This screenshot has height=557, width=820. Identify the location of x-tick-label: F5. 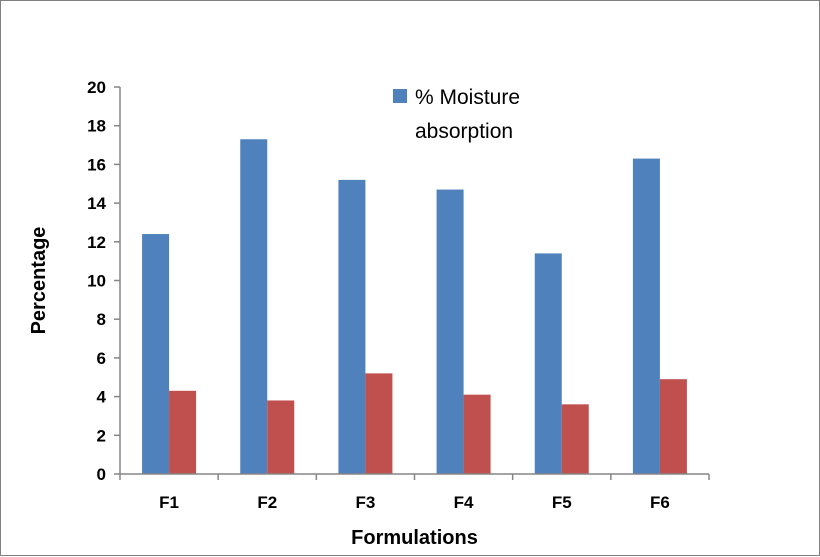
(562, 502).